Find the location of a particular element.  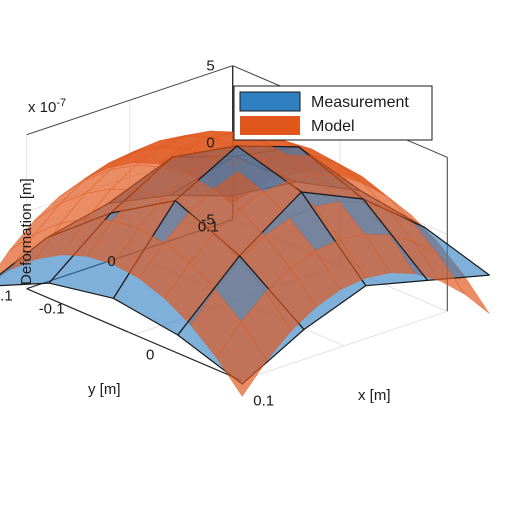

y-axis-label: y [m] is located at coordinates (104, 389).